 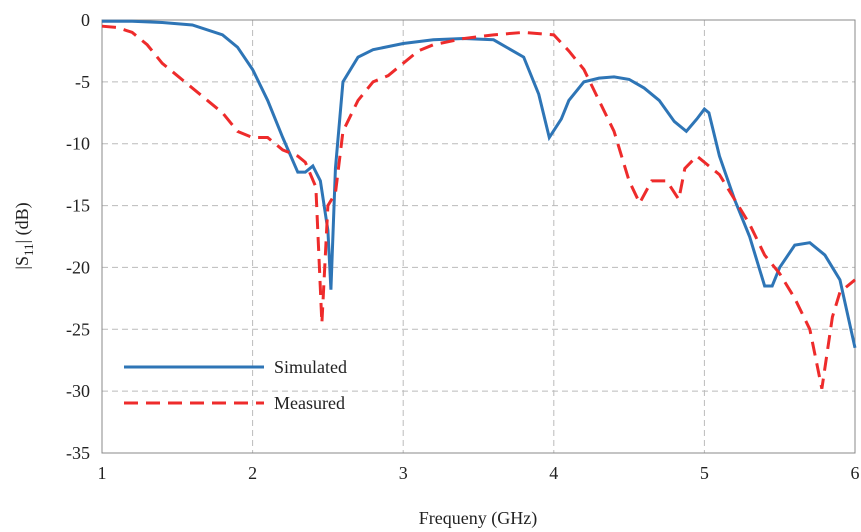 I want to click on y-tick-label: -20, so click(x=78, y=267).